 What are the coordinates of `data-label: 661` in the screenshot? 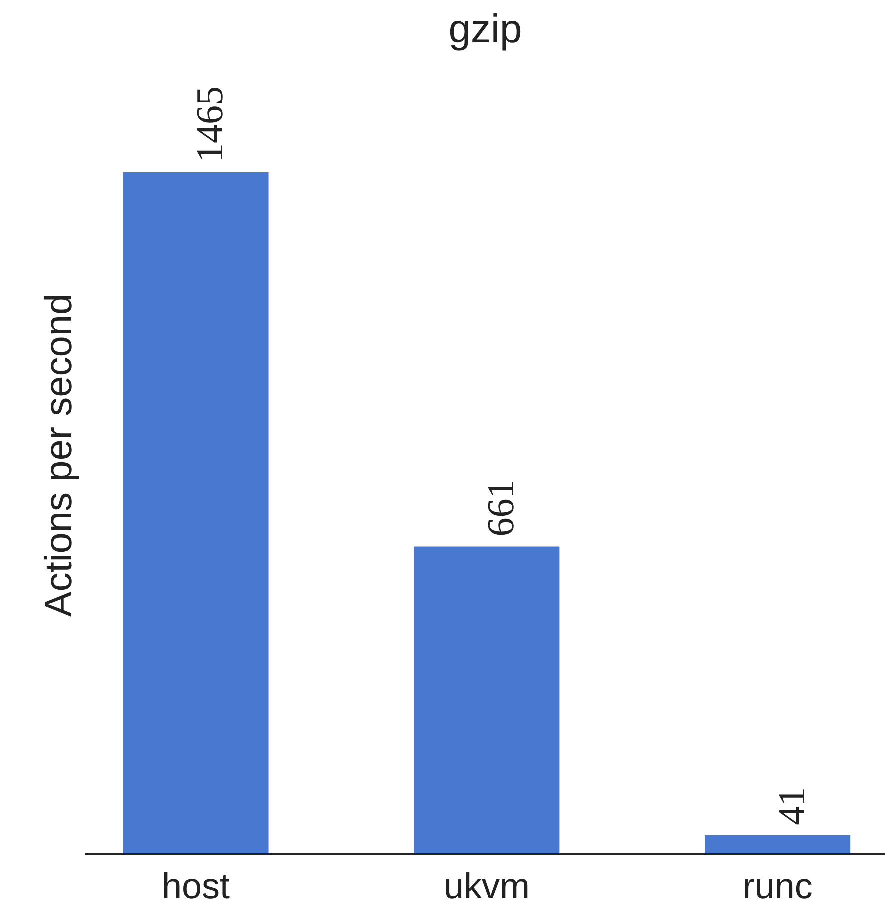 It's located at (501, 508).